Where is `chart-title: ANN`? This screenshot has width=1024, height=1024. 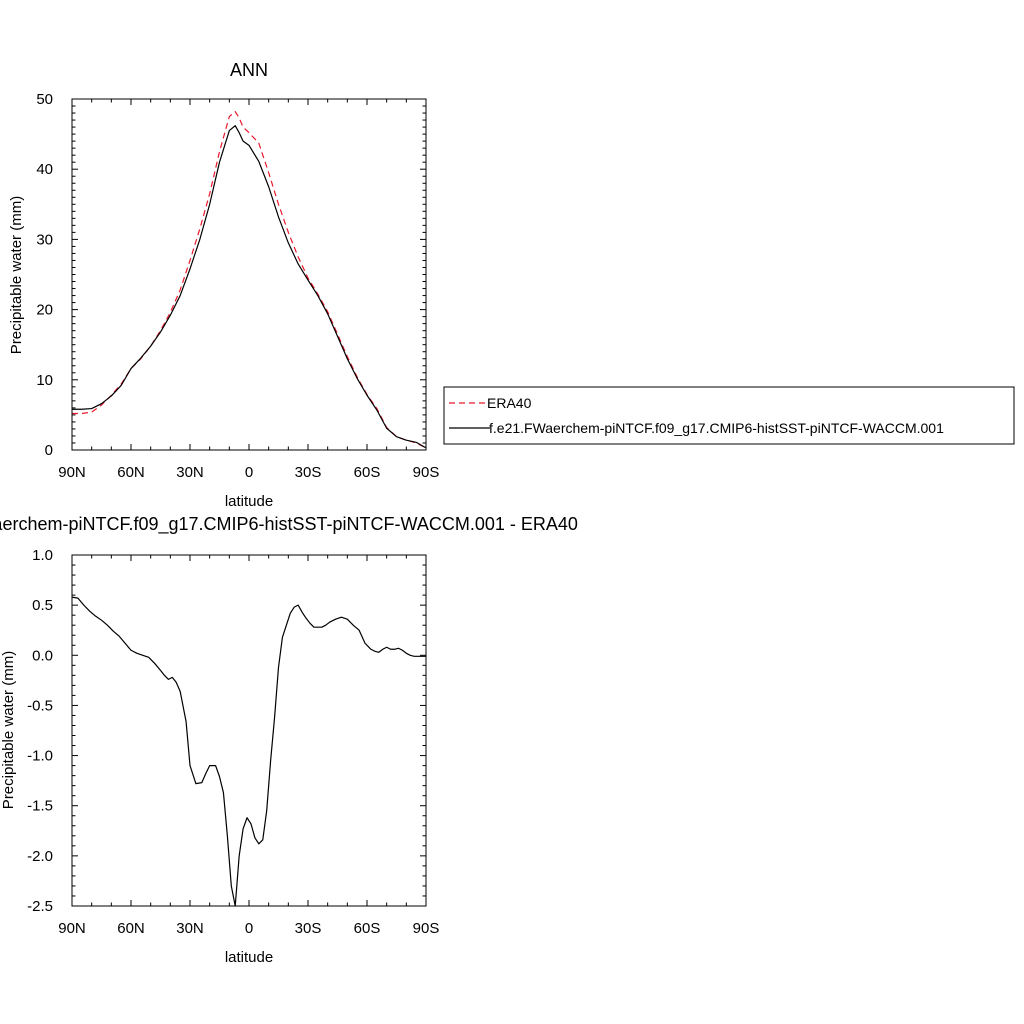
chart-title: ANN is located at coordinates (249, 70).